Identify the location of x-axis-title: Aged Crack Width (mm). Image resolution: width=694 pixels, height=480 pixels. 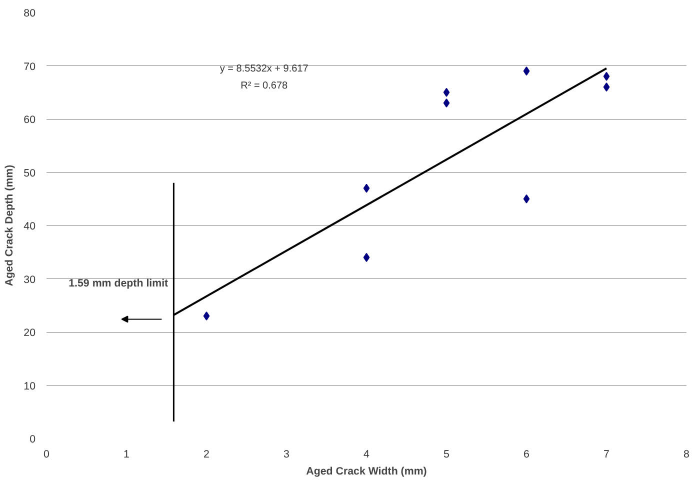
(367, 472).